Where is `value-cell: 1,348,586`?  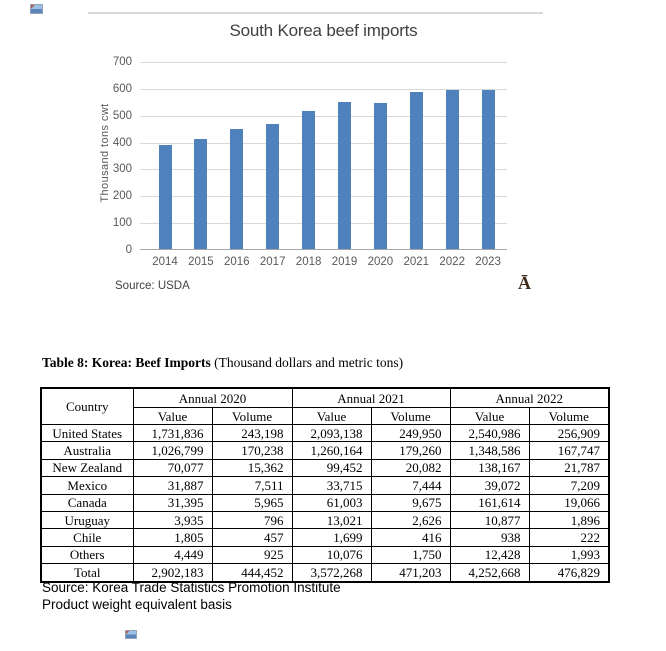 value-cell: 1,348,586 is located at coordinates (489, 450).